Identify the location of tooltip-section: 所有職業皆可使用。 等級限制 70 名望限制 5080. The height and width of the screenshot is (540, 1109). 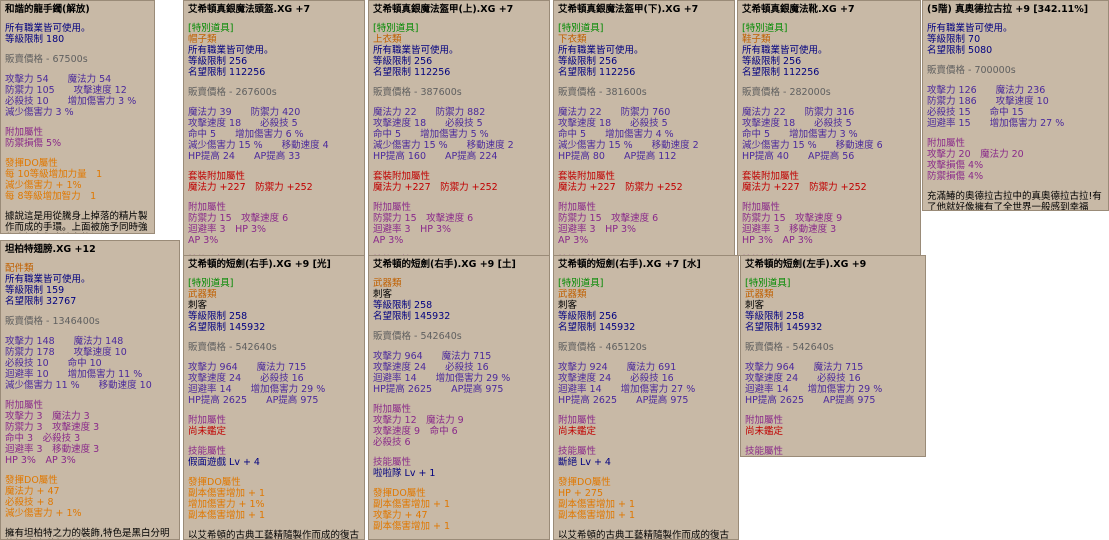
(1015, 39).